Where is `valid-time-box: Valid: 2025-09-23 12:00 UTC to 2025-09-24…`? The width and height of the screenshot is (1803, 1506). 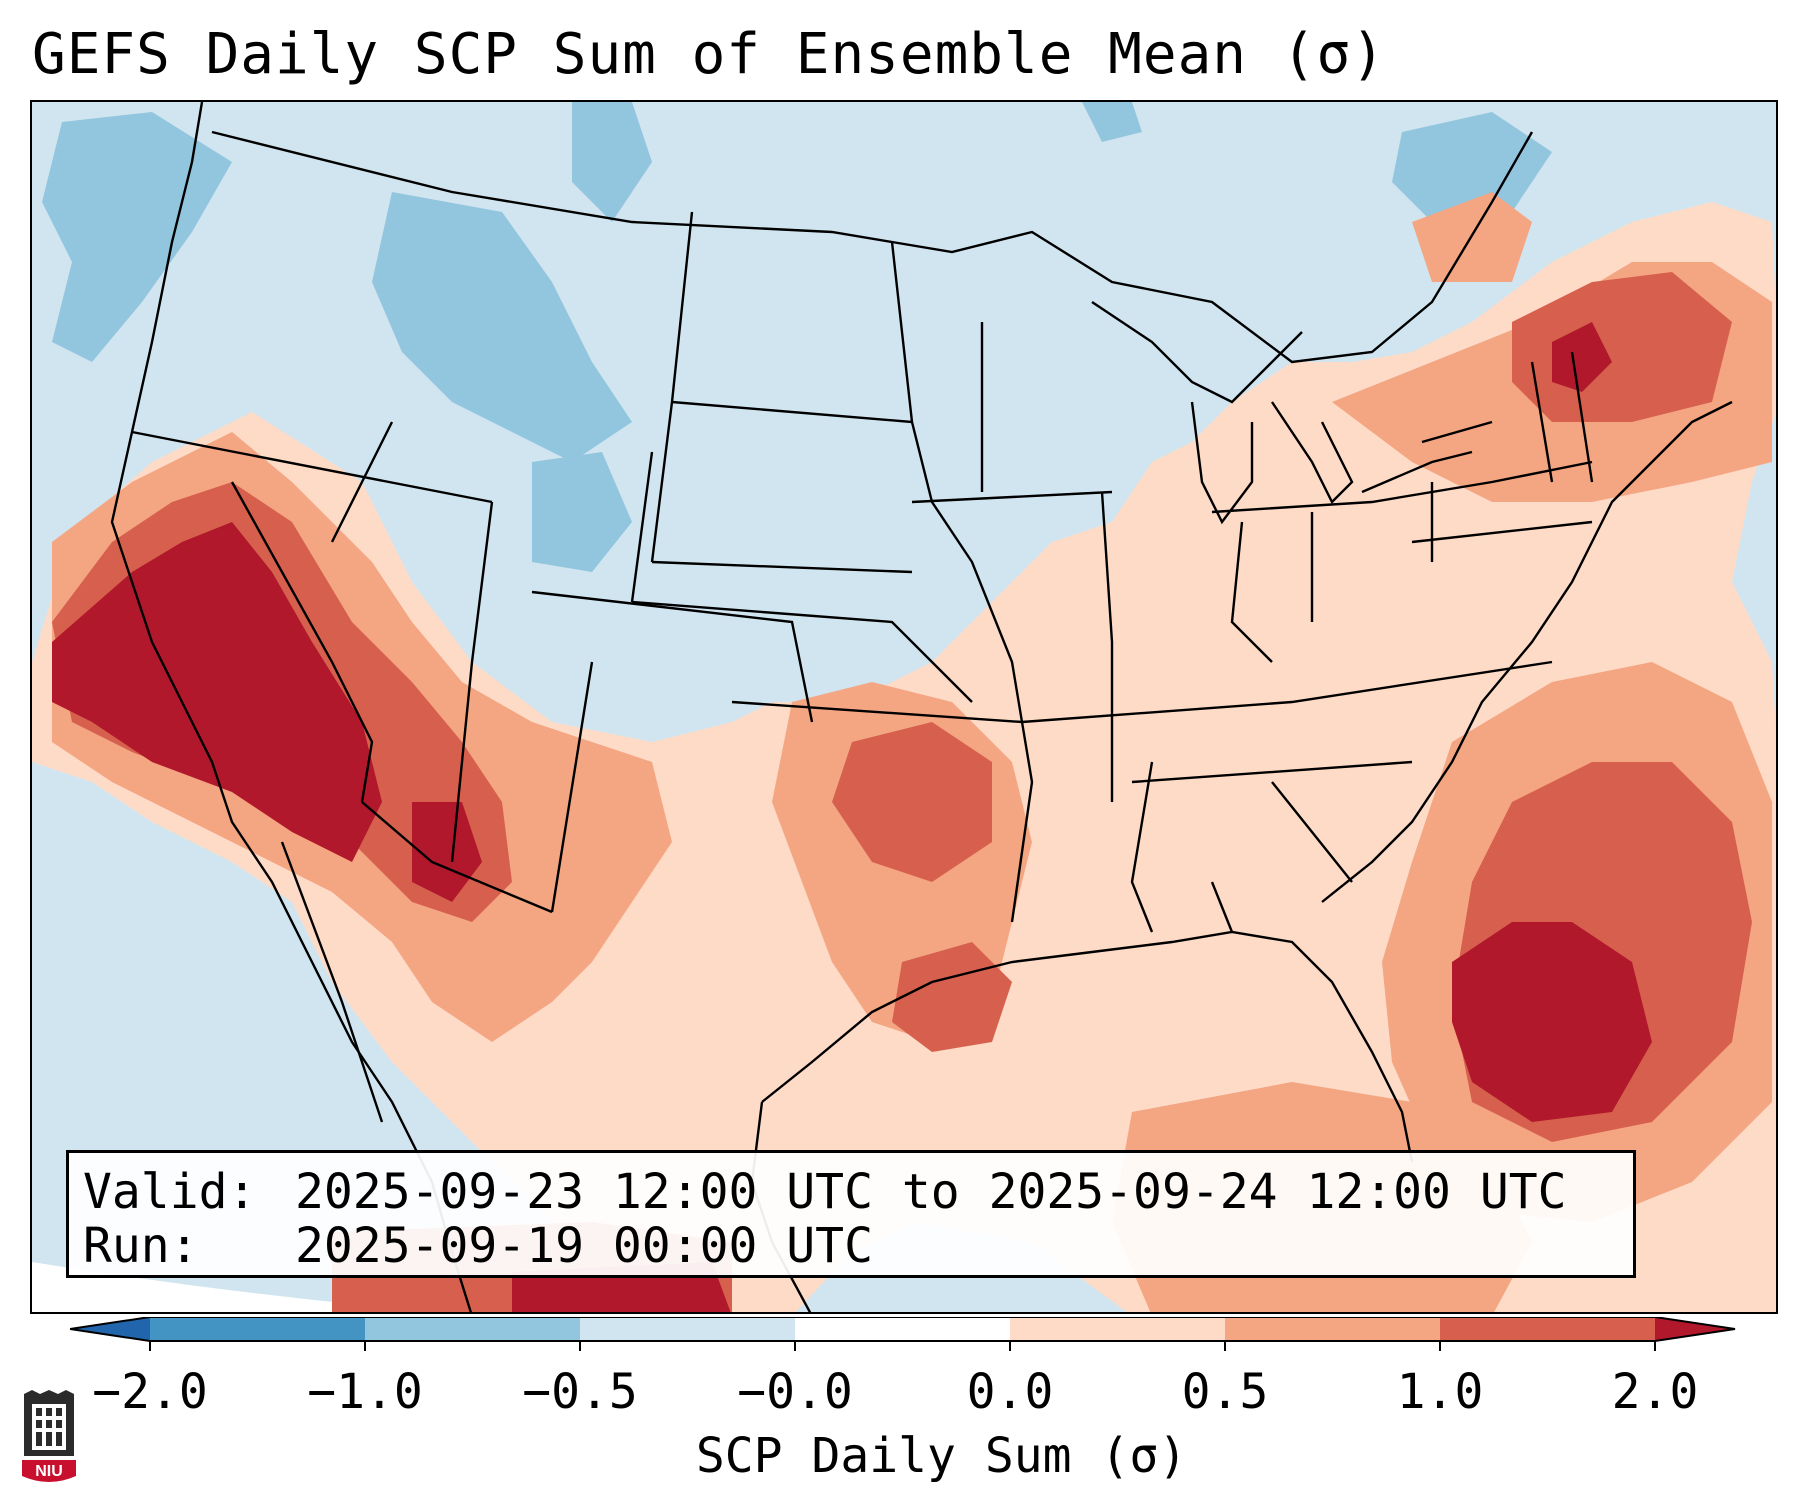 valid-time-box: Valid: 2025-09-23 12:00 UTC to 2025-09-24… is located at coordinates (851, 1214).